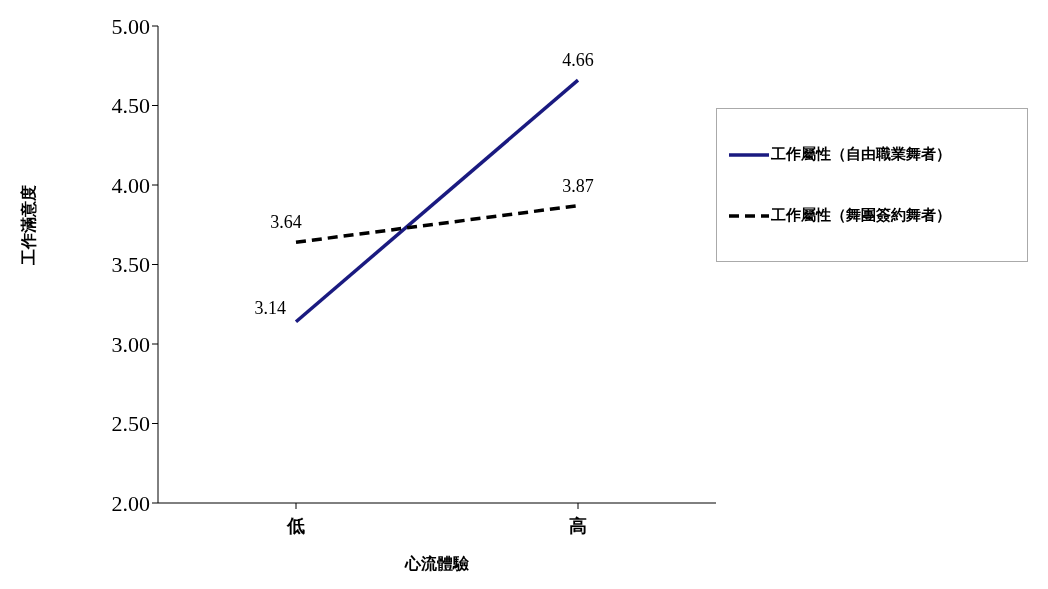  Describe the element at coordinates (295, 525) in the screenshot. I see `x-tick-label: 低` at that location.